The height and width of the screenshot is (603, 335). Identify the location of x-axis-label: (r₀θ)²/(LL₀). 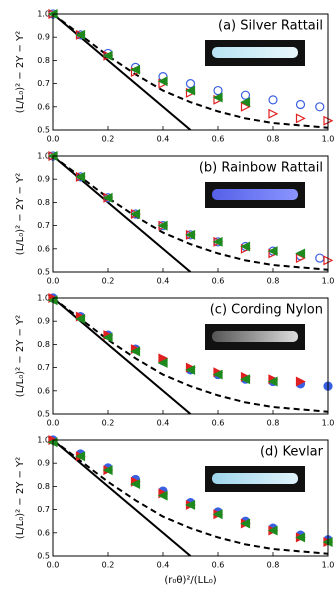
(190, 580).